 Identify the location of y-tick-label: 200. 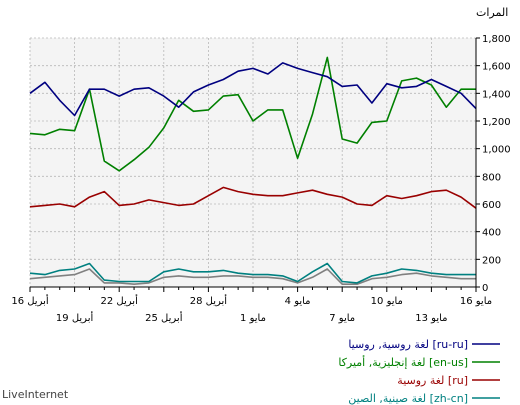
(491, 260).